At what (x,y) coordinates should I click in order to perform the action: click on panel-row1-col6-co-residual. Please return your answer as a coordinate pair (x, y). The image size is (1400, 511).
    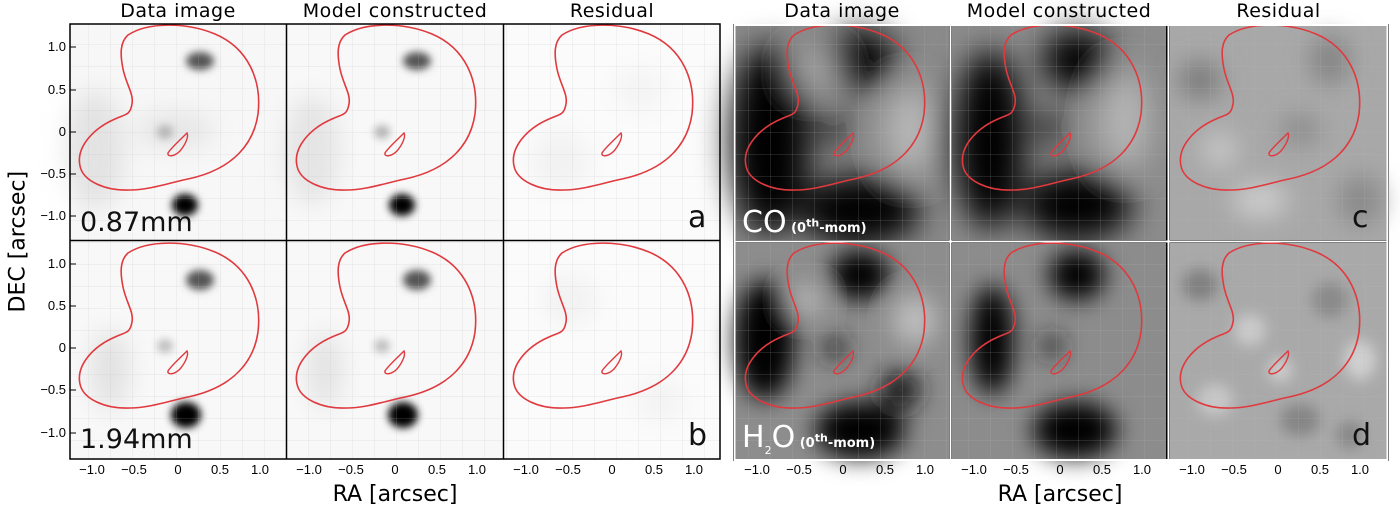
    Looking at the image, I should click on (1278, 132).